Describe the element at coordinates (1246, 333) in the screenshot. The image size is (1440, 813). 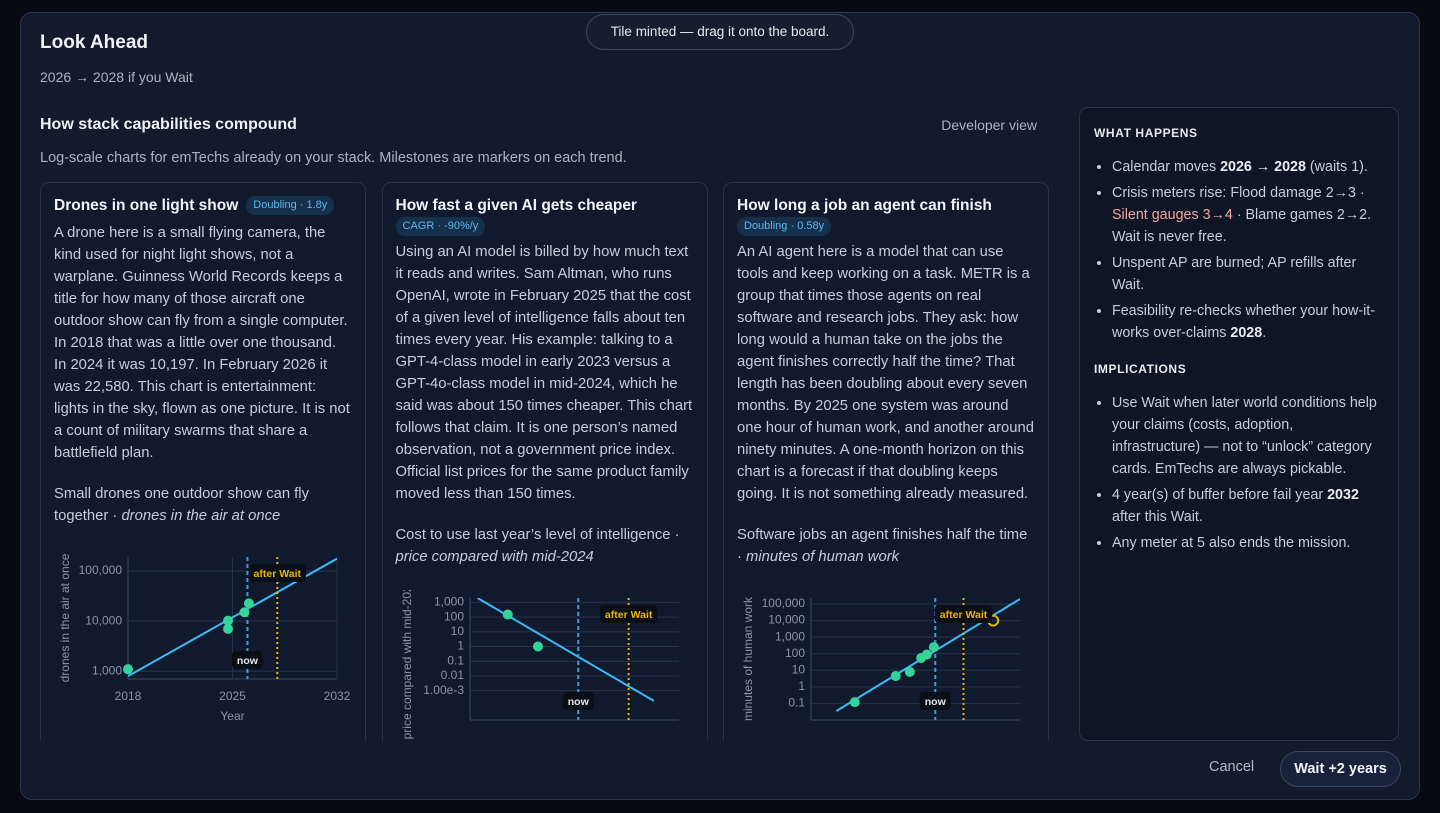
I see `text-run: 2028` at that location.